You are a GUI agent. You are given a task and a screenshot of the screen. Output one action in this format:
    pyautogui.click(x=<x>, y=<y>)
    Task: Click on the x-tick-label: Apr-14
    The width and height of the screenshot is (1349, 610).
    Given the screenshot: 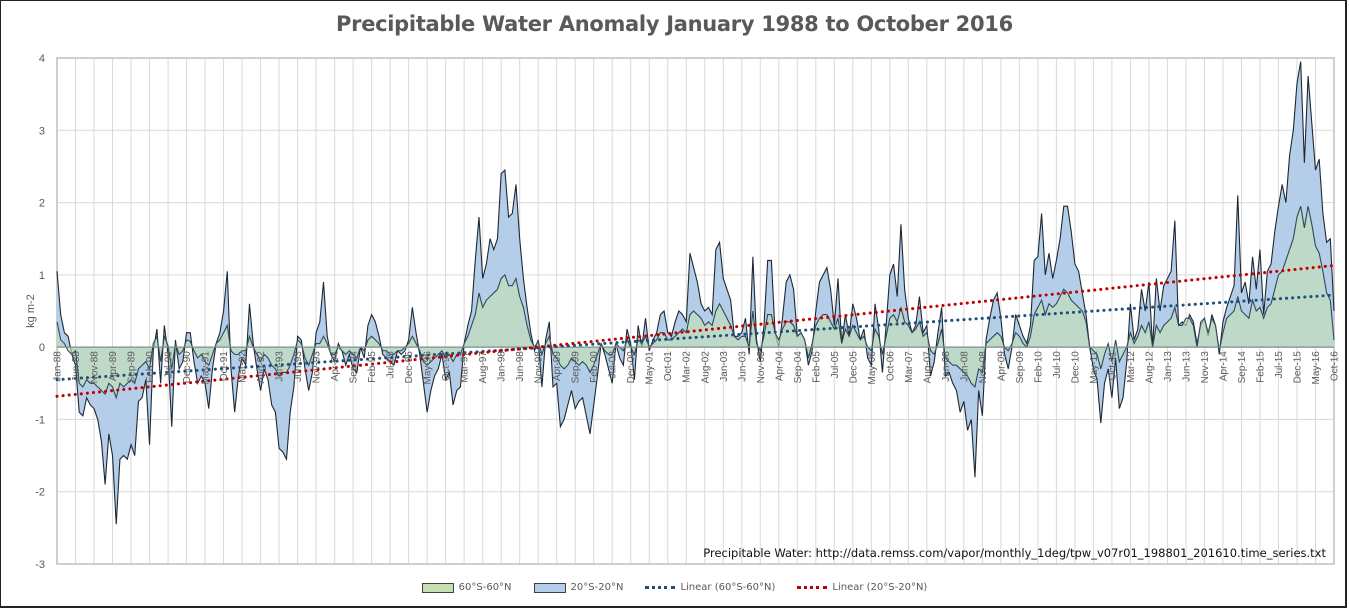 What is the action you would take?
    pyautogui.click(x=1223, y=366)
    